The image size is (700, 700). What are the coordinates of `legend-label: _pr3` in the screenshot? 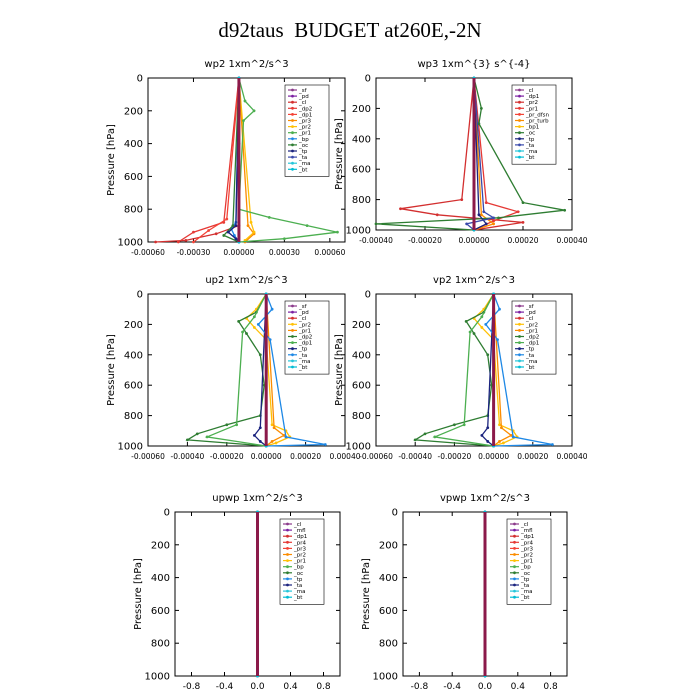 It's located at (300, 549).